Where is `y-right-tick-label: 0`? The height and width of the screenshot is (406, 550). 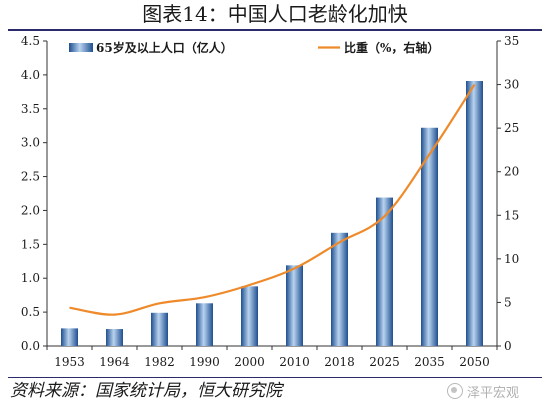 y-right-tick-label: 0 is located at coordinates (508, 346).